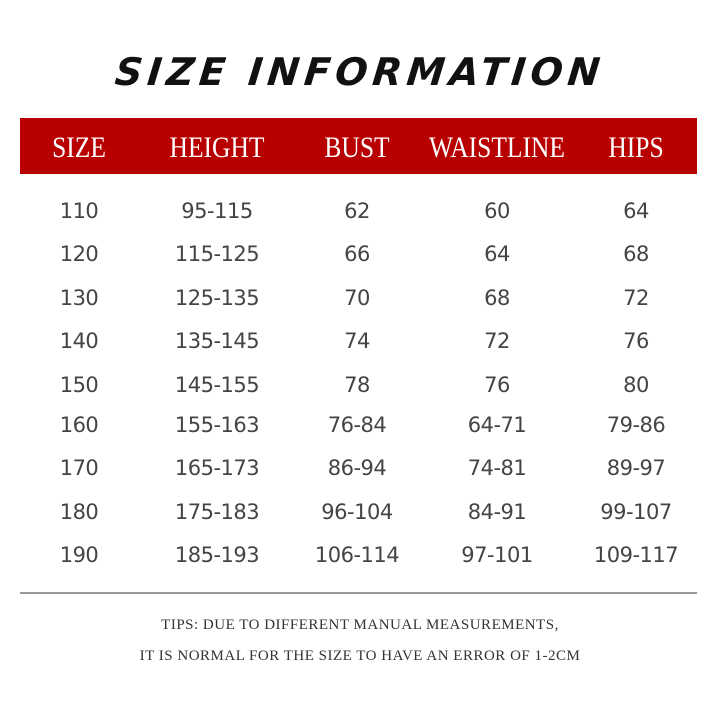 This screenshot has width=720, height=720. I want to click on cell-size: 160, so click(79, 425).